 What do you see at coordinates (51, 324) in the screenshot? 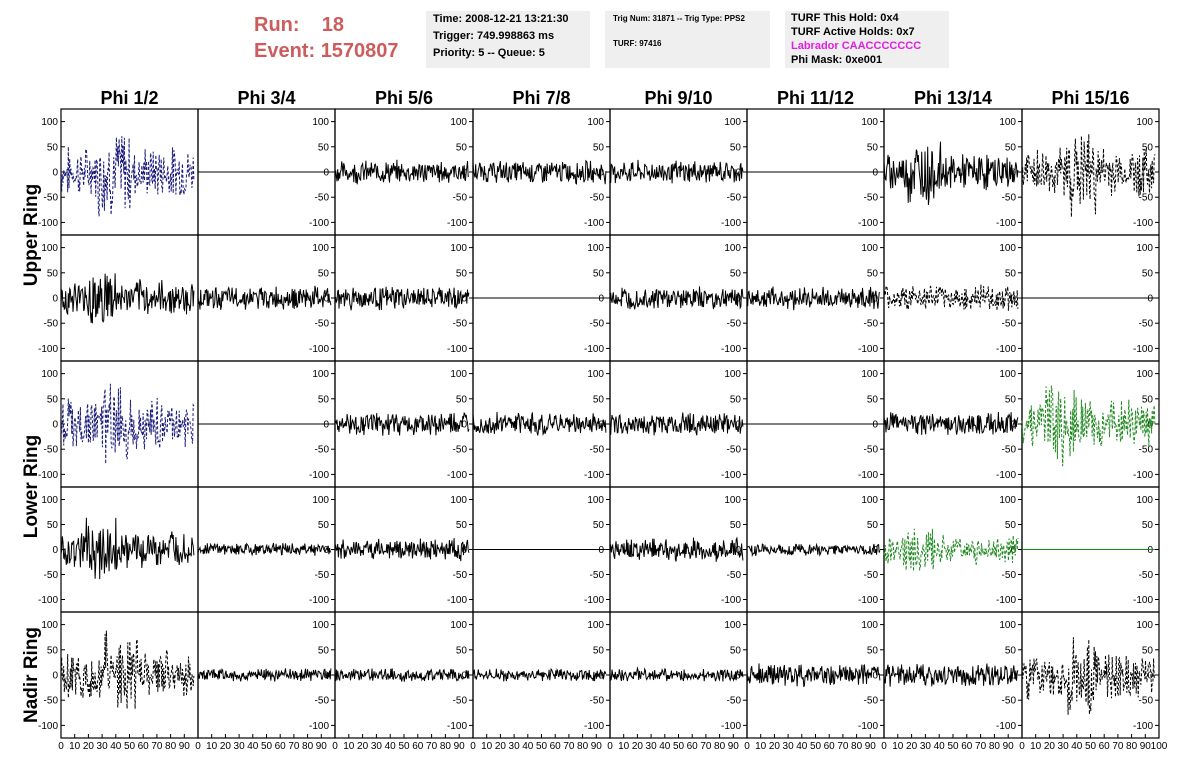
I see `y-tick-label-r2-c1-3: -50` at bounding box center [51, 324].